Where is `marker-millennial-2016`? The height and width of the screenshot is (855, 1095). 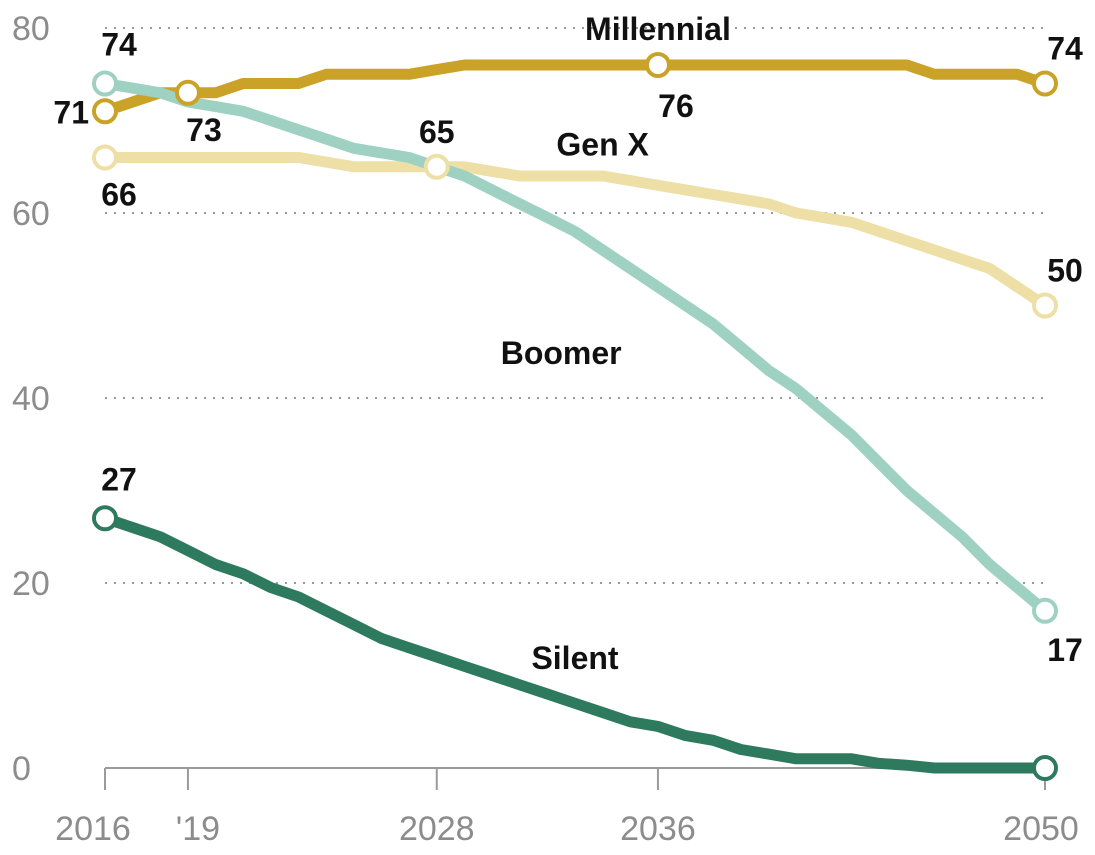 marker-millennial-2016 is located at coordinates (105, 111).